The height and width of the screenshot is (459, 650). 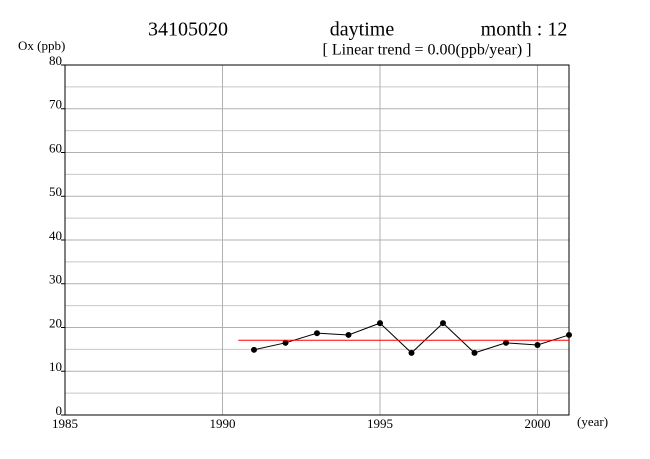 What do you see at coordinates (362, 30) in the screenshot?
I see `period: daytime` at bounding box center [362, 30].